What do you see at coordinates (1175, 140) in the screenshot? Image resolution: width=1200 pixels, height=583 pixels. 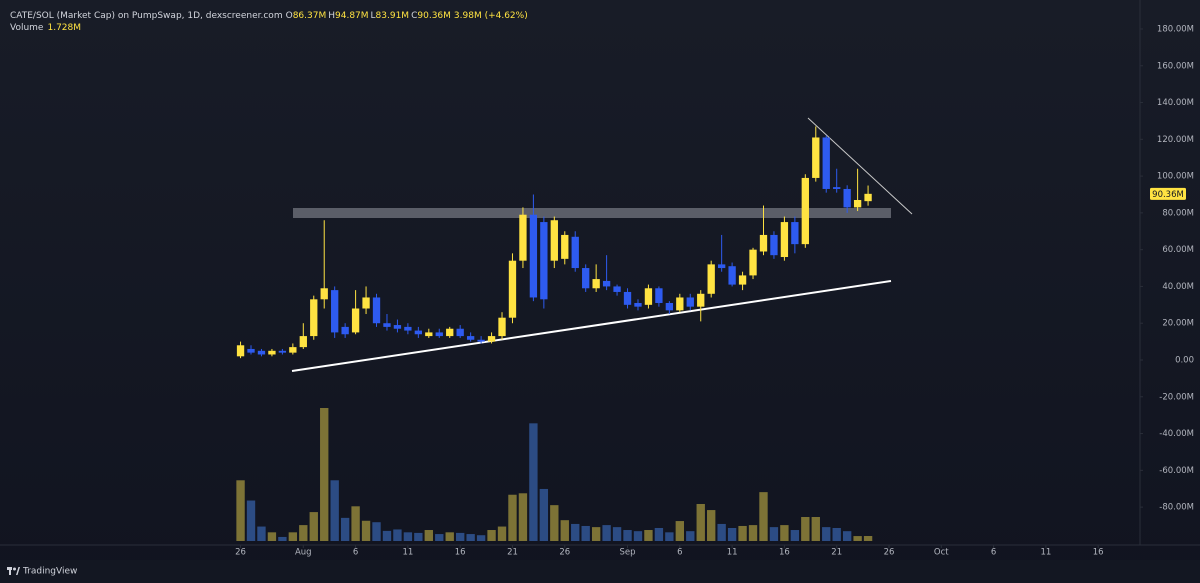 I see `y-tick-label: 120.00M` at bounding box center [1175, 140].